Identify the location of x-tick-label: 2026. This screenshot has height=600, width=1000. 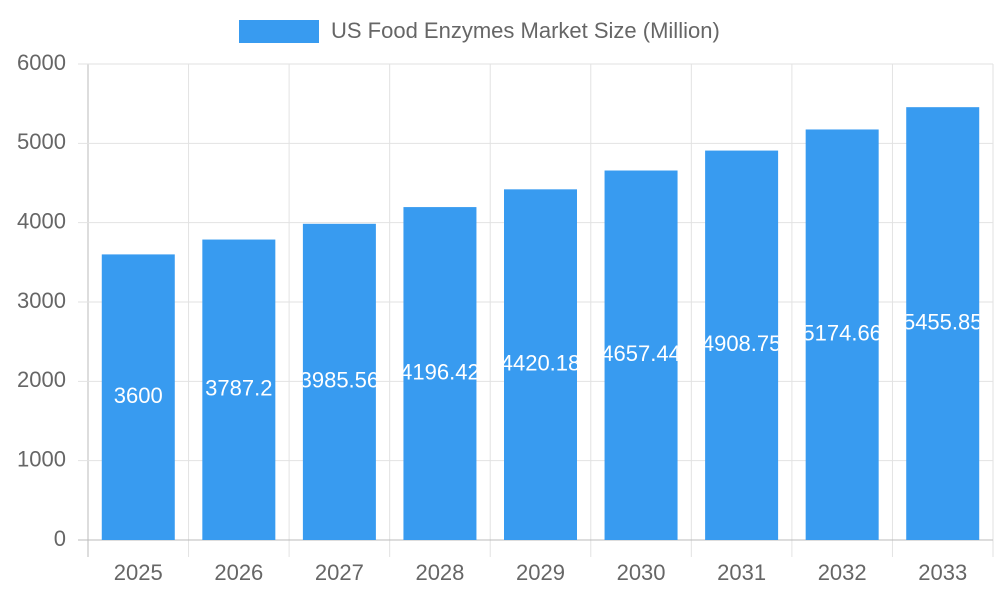
(238, 572).